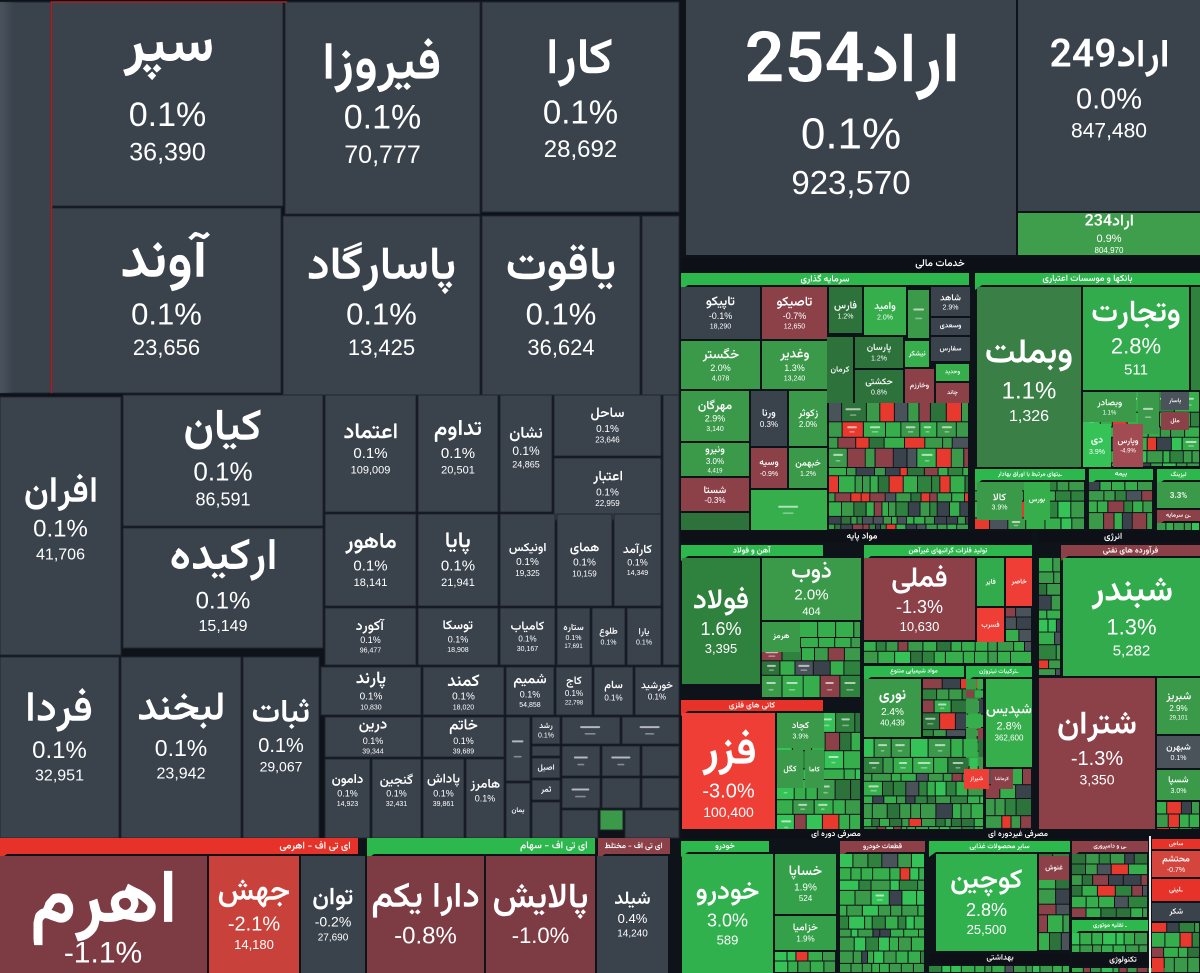 This screenshot has width=1200, height=973. What do you see at coordinates (254, 924) in the screenshot?
I see `svg-text: -2.1%` at bounding box center [254, 924].